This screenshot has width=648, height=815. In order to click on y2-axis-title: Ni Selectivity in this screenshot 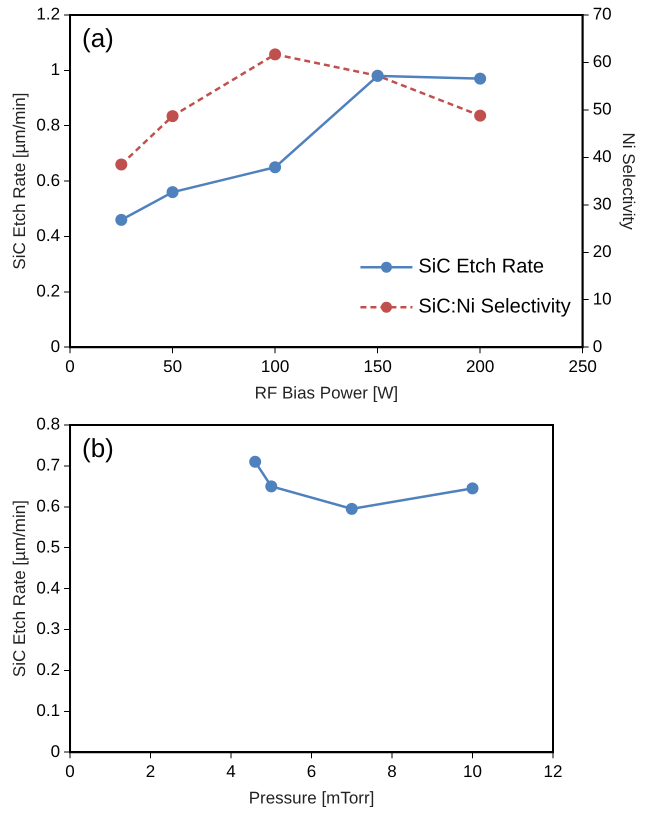, I will do `click(628, 181)`.